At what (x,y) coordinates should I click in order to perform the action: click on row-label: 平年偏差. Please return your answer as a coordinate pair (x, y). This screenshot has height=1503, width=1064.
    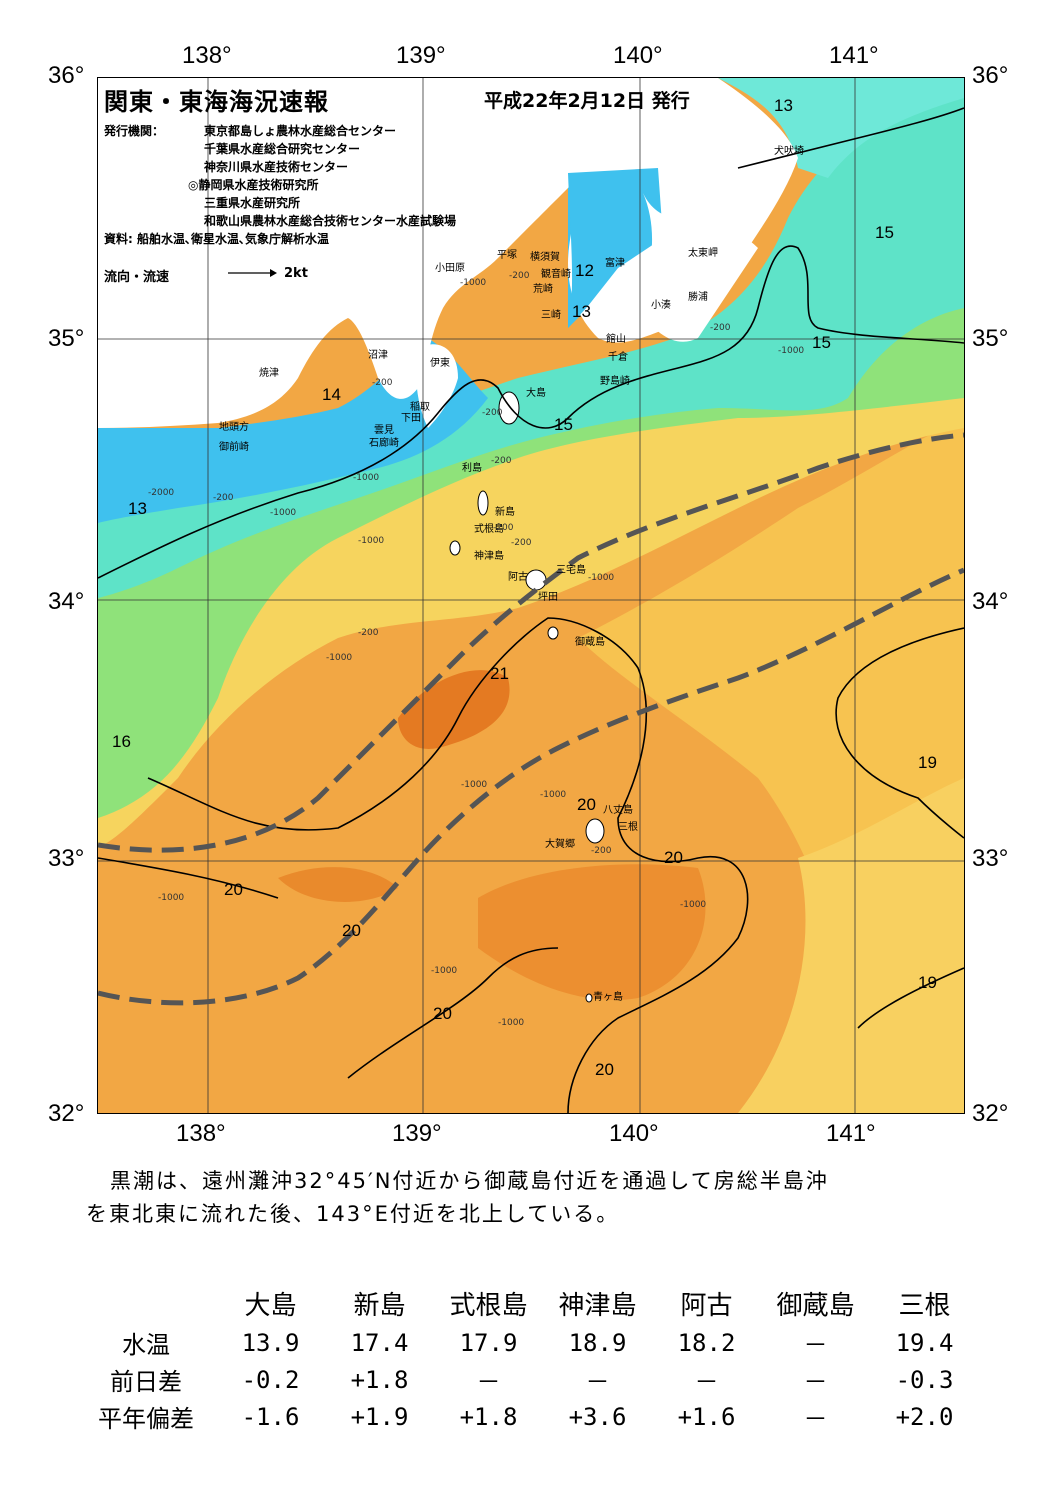
    Looking at the image, I should click on (146, 1419).